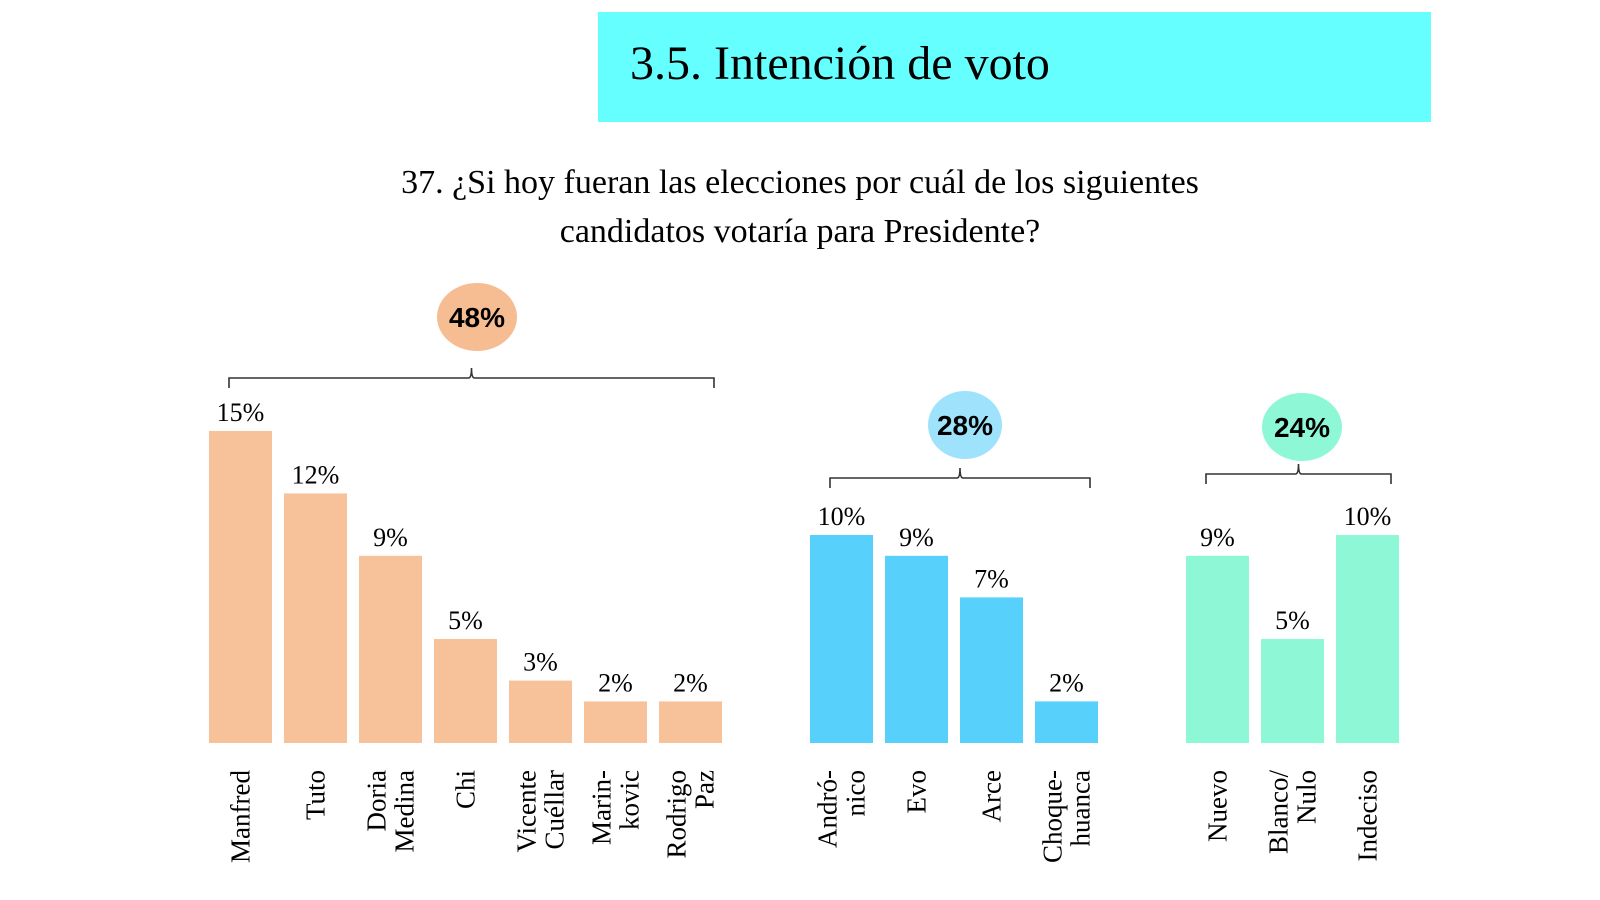 The height and width of the screenshot is (900, 1600). I want to click on bar-value-label: 7%, so click(991, 578).